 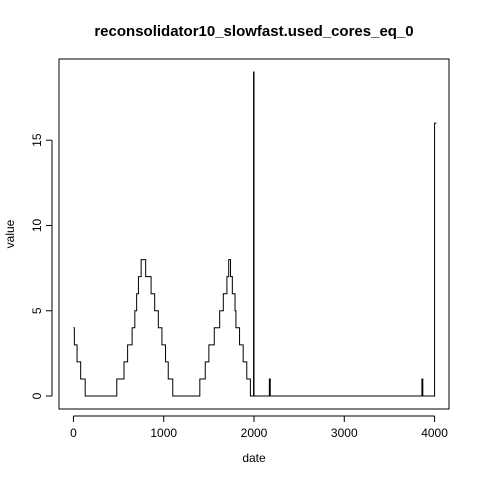 I want to click on y-tick-label: 5, so click(x=37, y=310).